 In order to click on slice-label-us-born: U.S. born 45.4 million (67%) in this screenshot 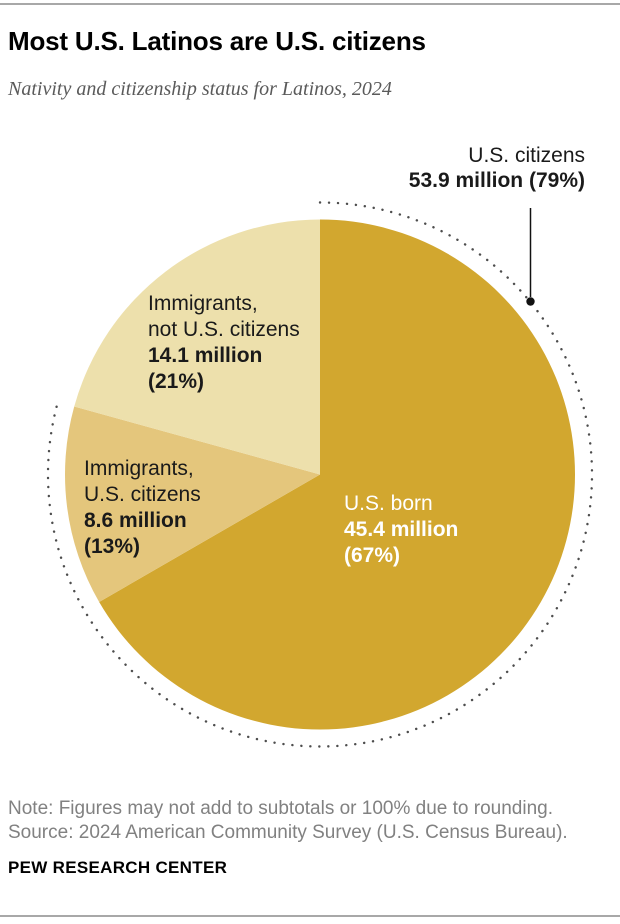, I will do `click(401, 530)`.